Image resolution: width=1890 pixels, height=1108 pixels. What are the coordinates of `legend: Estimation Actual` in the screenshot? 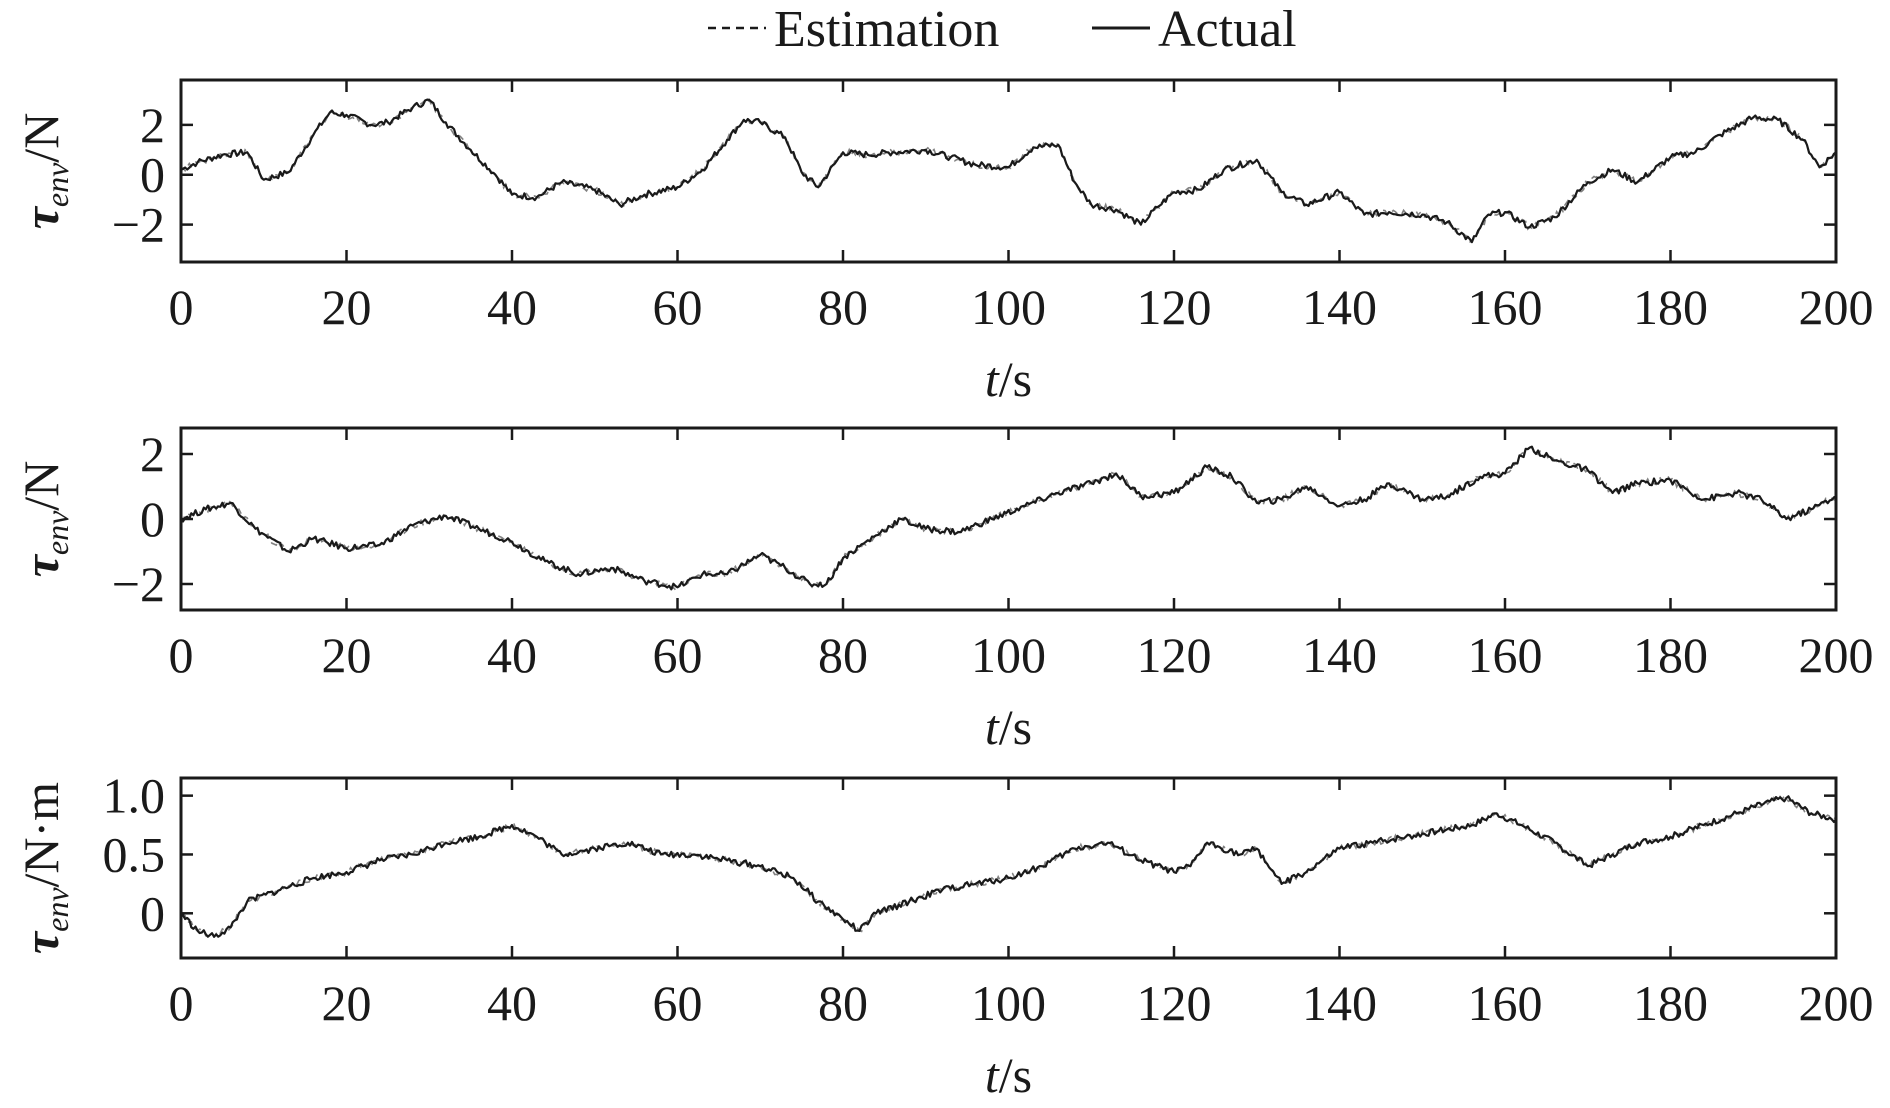 It's located at (1002, 29).